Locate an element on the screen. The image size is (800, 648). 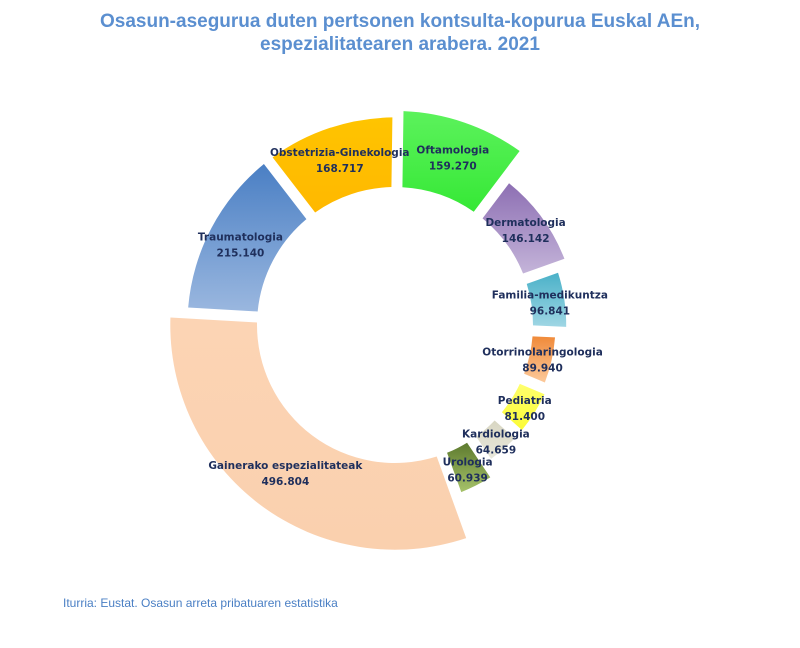
label-gainerako-espezialitateak: Gainerako espezialitateak is located at coordinates (285, 466).